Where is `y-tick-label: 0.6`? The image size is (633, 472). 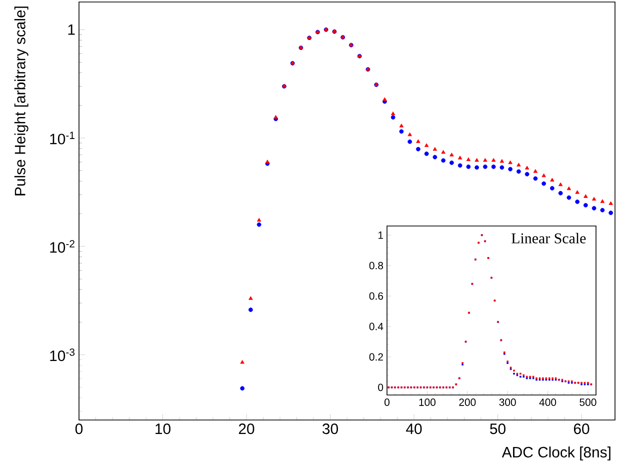 y-tick-label: 0.6 is located at coordinates (376, 296).